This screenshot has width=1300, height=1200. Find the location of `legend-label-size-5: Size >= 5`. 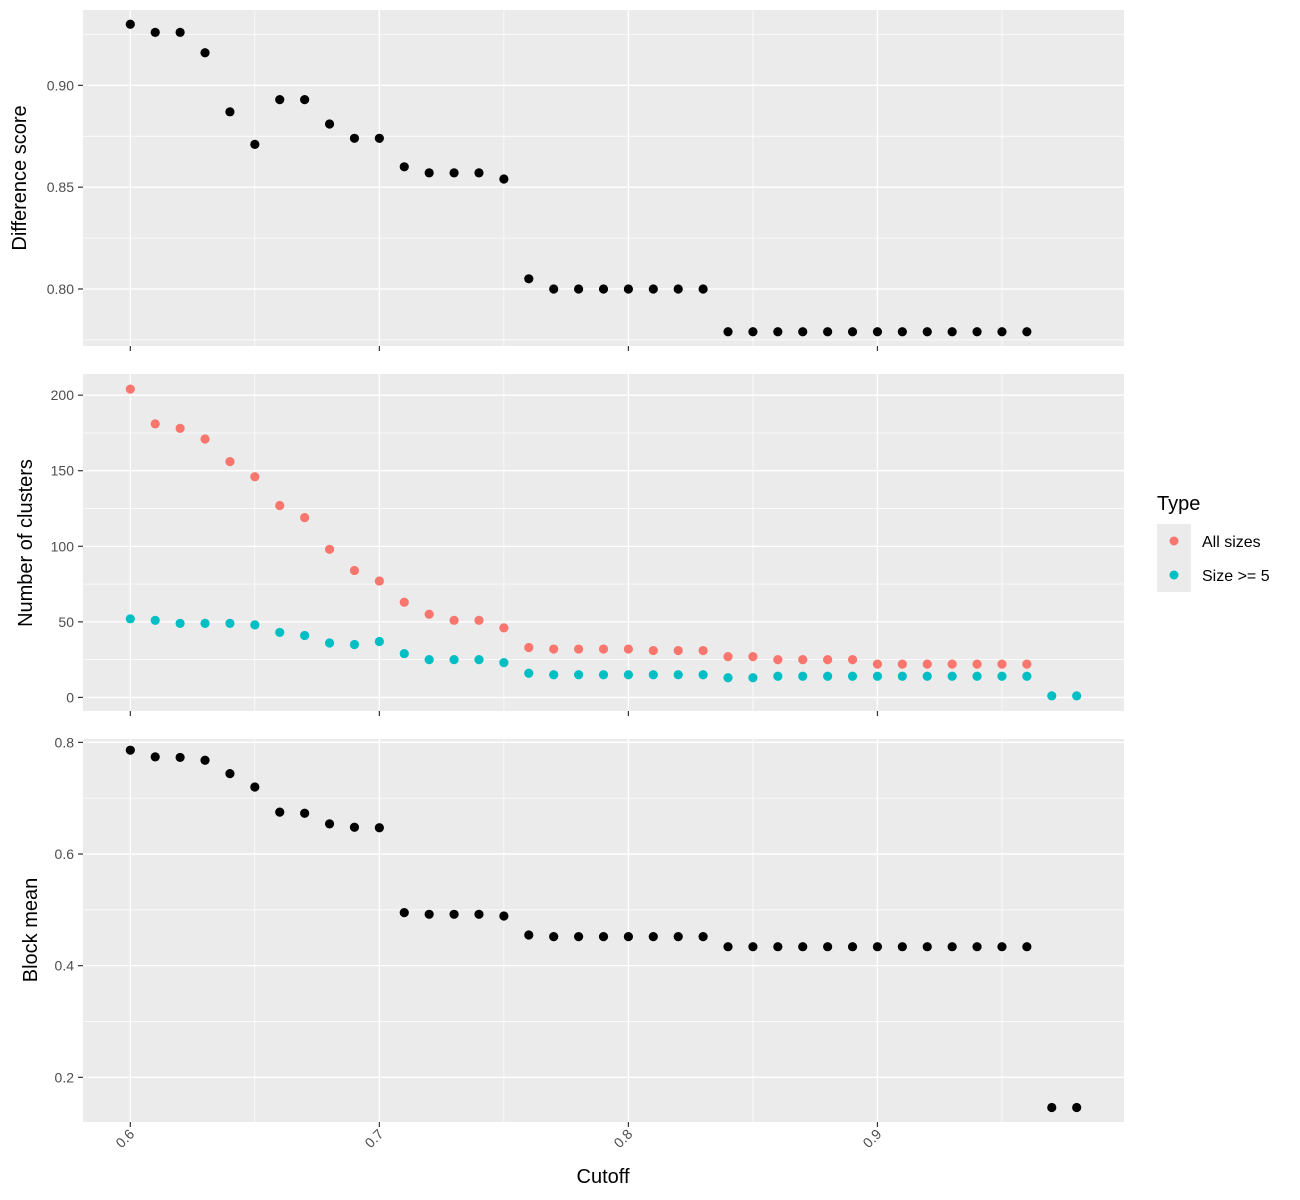

legend-label-size-5: Size >= 5 is located at coordinates (1236, 576).